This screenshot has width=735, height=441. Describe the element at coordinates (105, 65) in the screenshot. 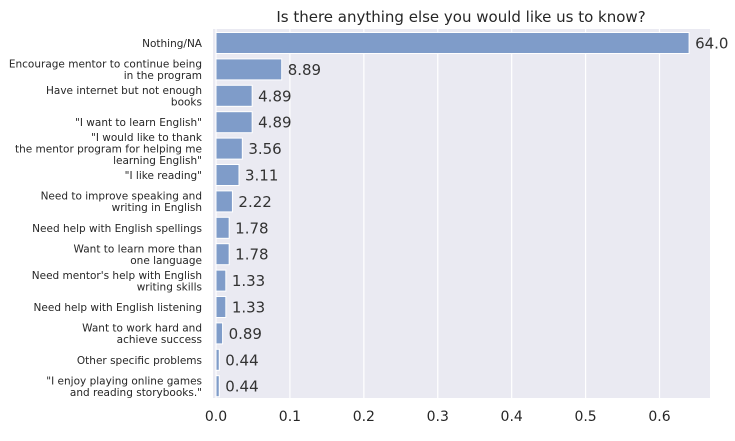

I see `category-label-line: Encourage mentor to continue being` at that location.